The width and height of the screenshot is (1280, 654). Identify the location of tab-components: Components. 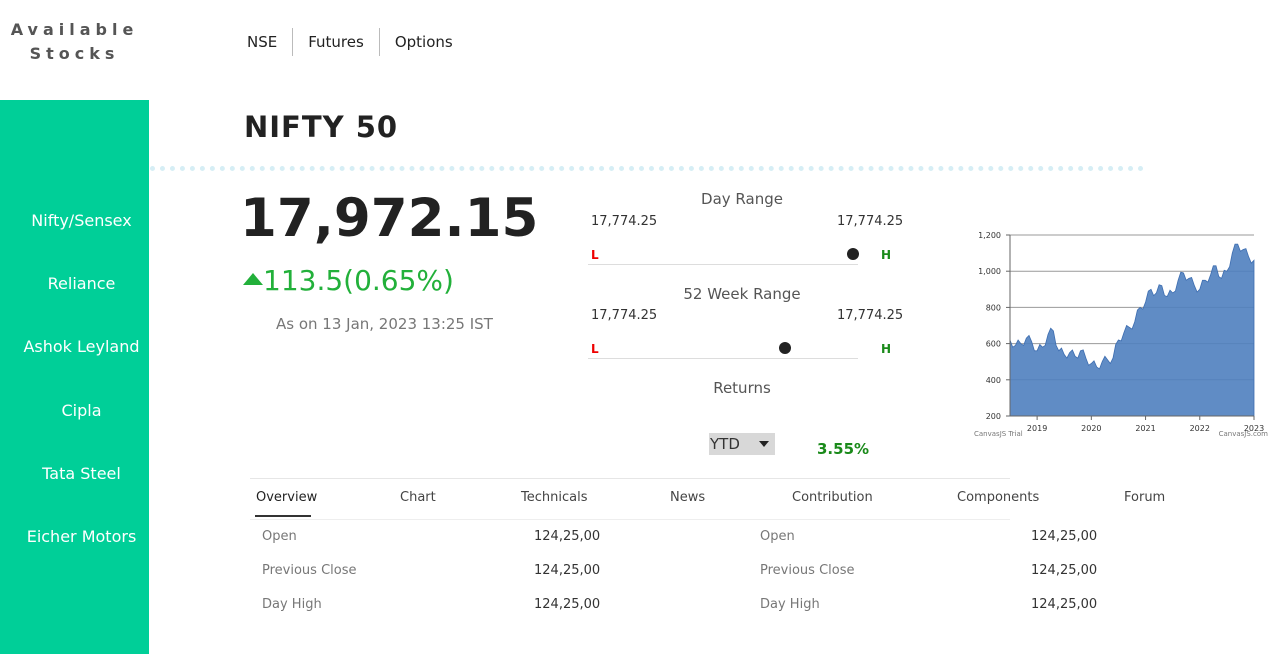
(998, 497).